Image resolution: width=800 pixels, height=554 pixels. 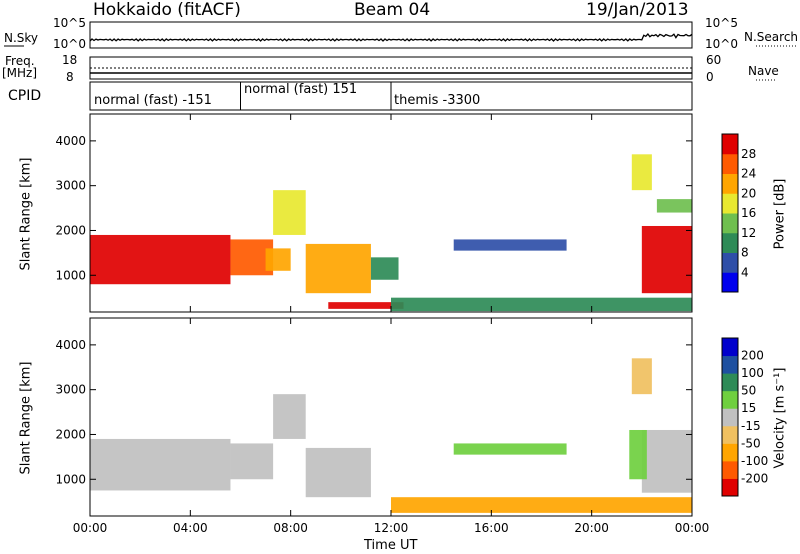 What do you see at coordinates (70, 141) in the screenshot?
I see `power-ytick-label: 4000` at bounding box center [70, 141].